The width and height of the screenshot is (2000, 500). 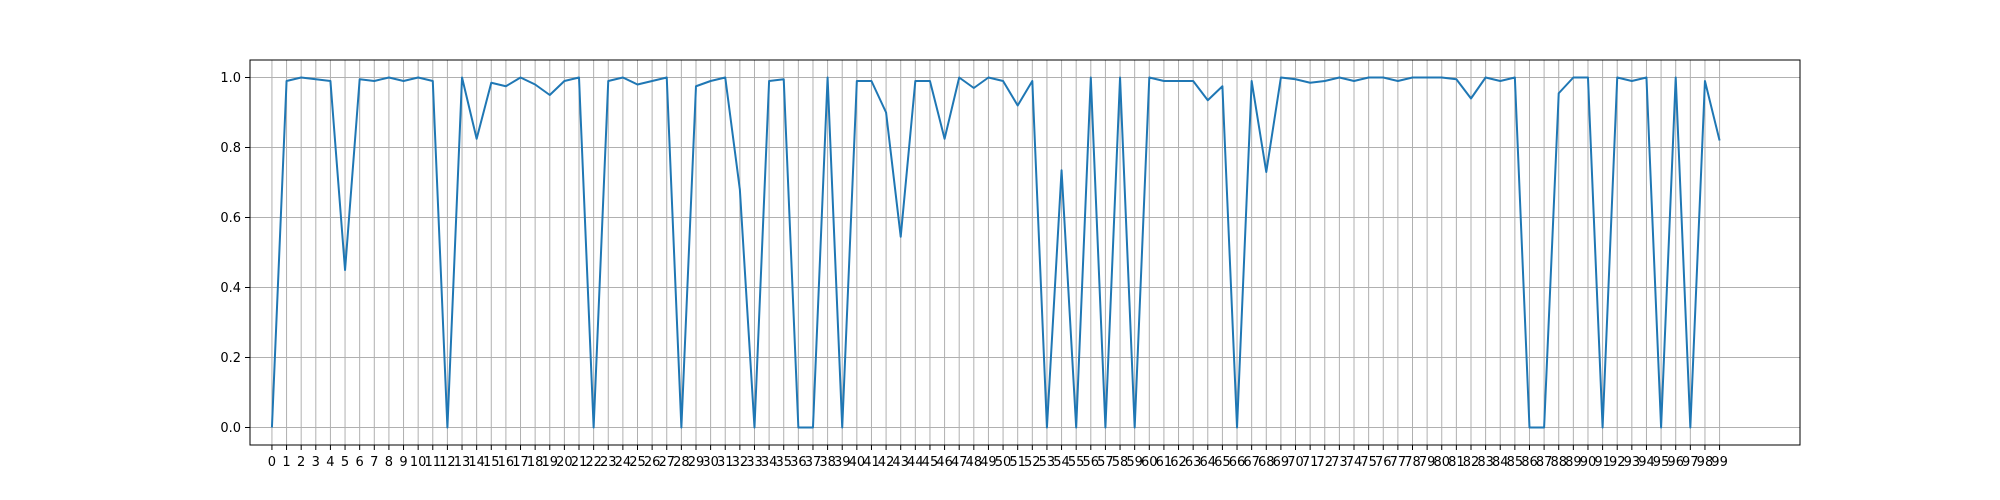 I want to click on x-tick-label: 75, so click(x=1368, y=462).